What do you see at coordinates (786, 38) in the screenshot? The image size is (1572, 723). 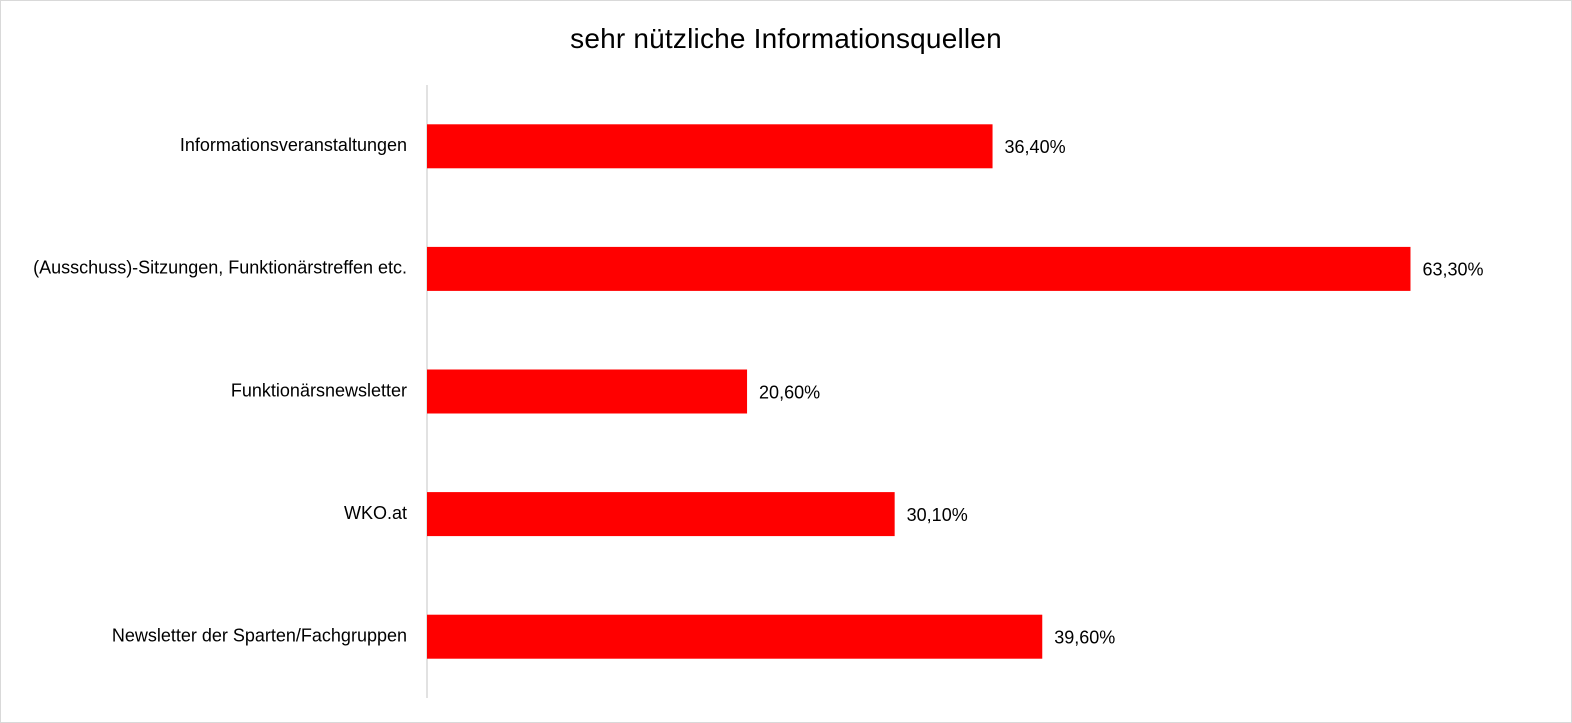 I see `chart-title: sehr nützliche Informationsquellen` at bounding box center [786, 38].